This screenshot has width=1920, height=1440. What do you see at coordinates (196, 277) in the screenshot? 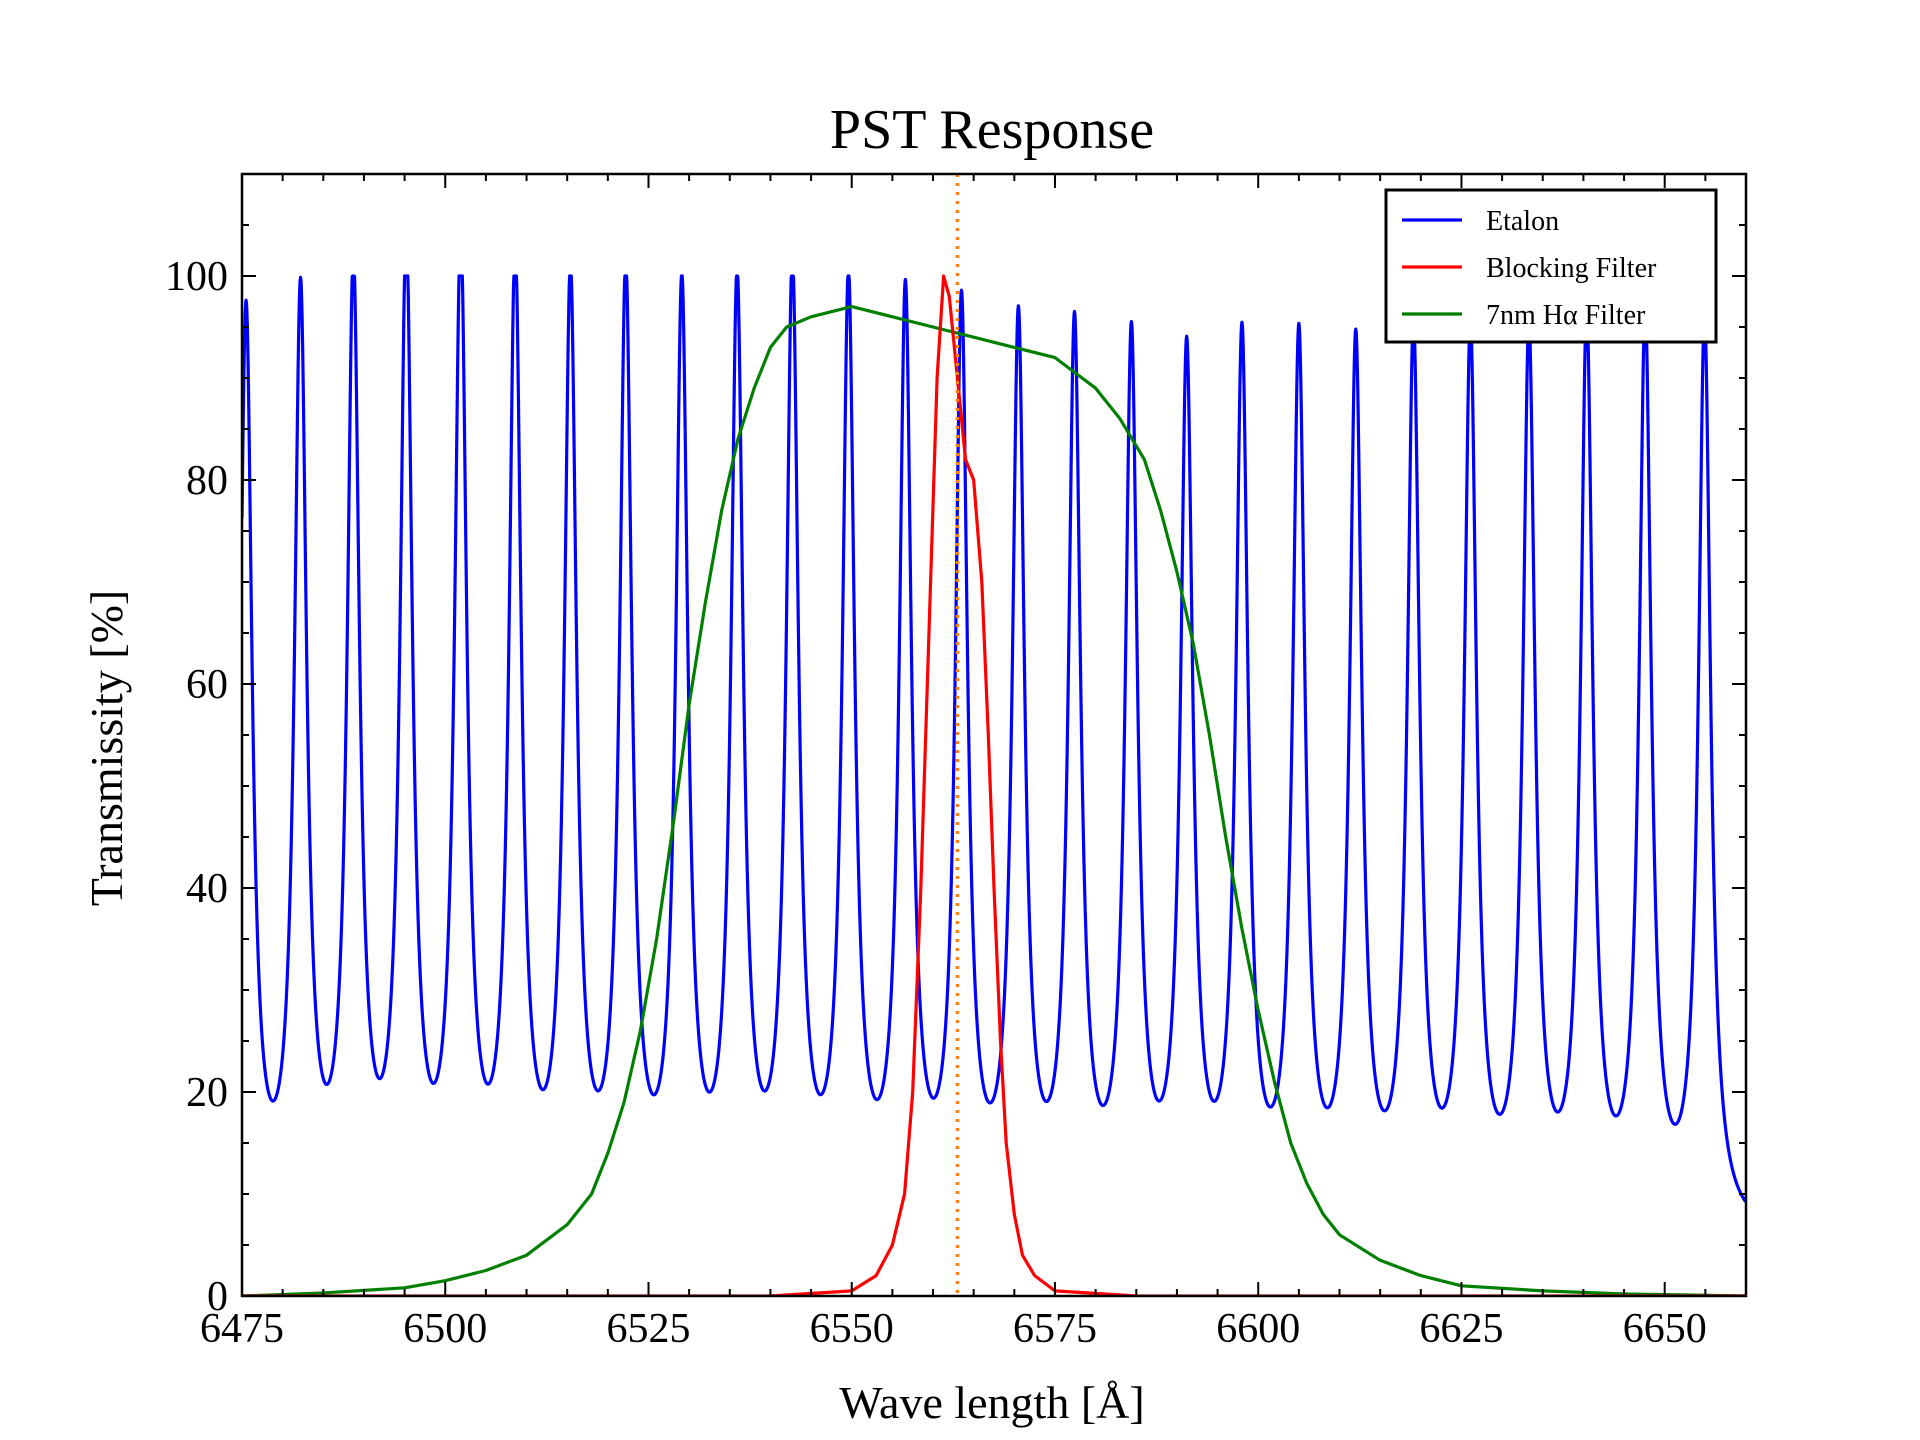
I see `y-tick-label: 100` at bounding box center [196, 277].